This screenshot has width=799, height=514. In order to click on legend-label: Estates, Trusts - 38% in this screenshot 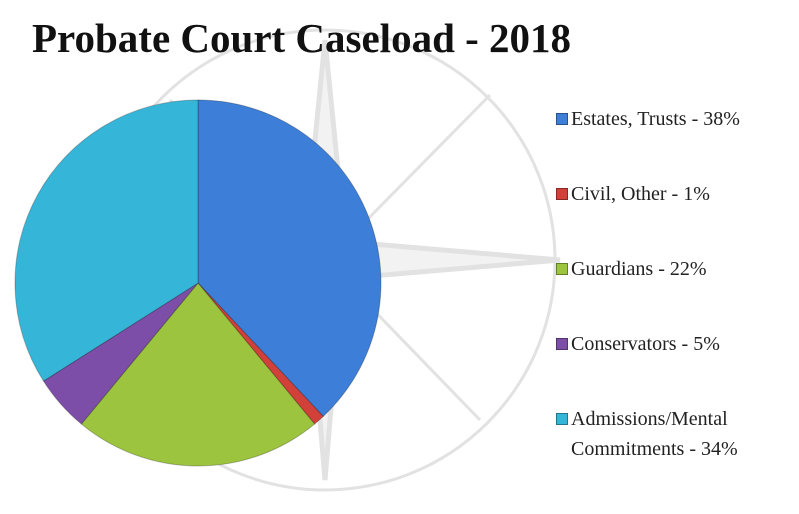, I will do `click(655, 119)`.